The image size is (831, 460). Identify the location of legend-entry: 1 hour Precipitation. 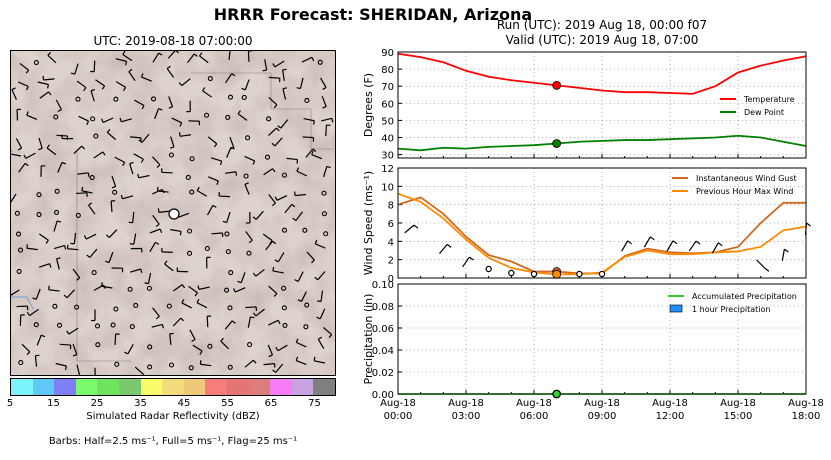
(731, 309).